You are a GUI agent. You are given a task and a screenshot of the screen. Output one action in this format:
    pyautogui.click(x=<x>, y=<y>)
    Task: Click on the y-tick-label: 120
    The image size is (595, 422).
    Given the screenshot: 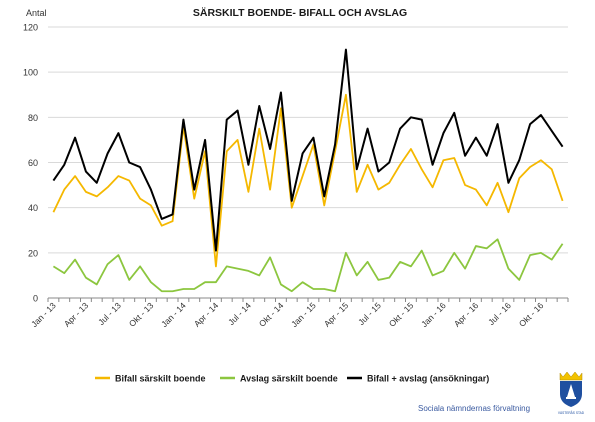 What is the action you would take?
    pyautogui.click(x=30, y=28)
    